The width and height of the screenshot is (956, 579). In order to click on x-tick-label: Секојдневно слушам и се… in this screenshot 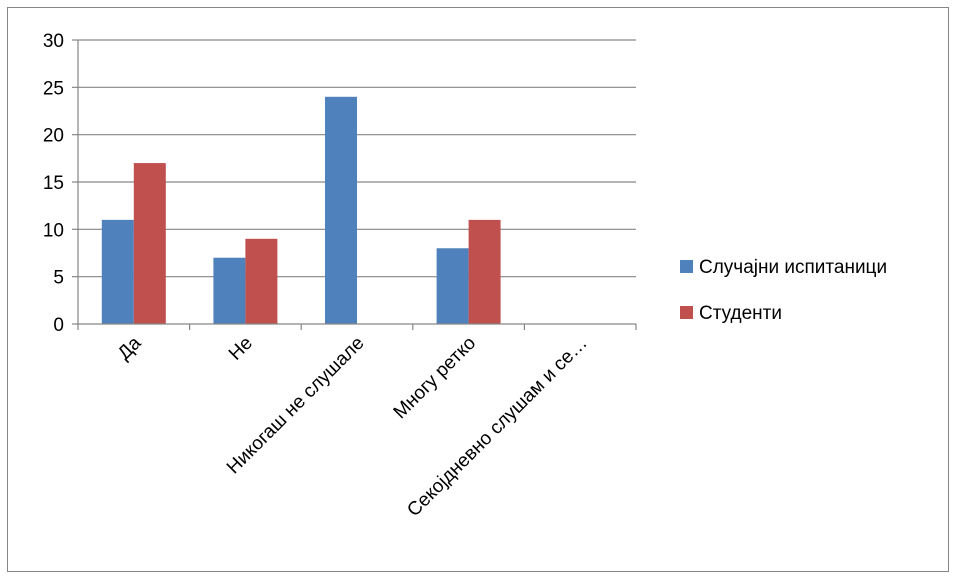, I will do `click(497, 427)`.